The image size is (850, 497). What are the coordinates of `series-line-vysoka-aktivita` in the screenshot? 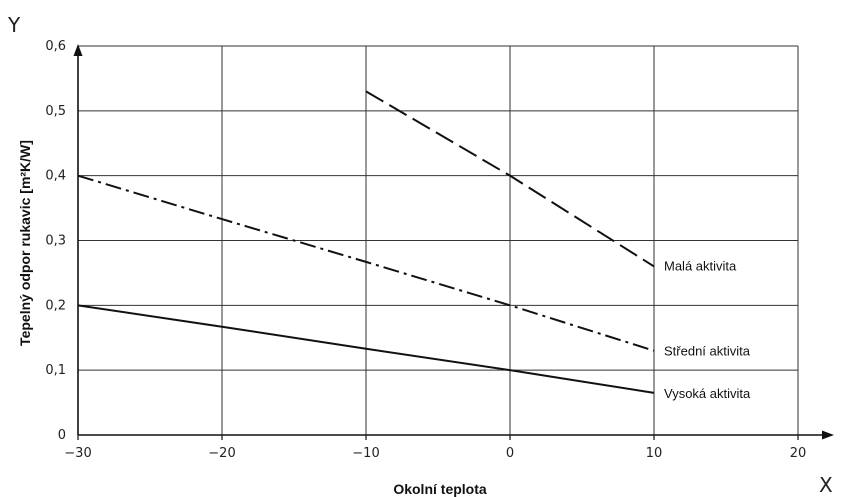 It's located at (366, 349).